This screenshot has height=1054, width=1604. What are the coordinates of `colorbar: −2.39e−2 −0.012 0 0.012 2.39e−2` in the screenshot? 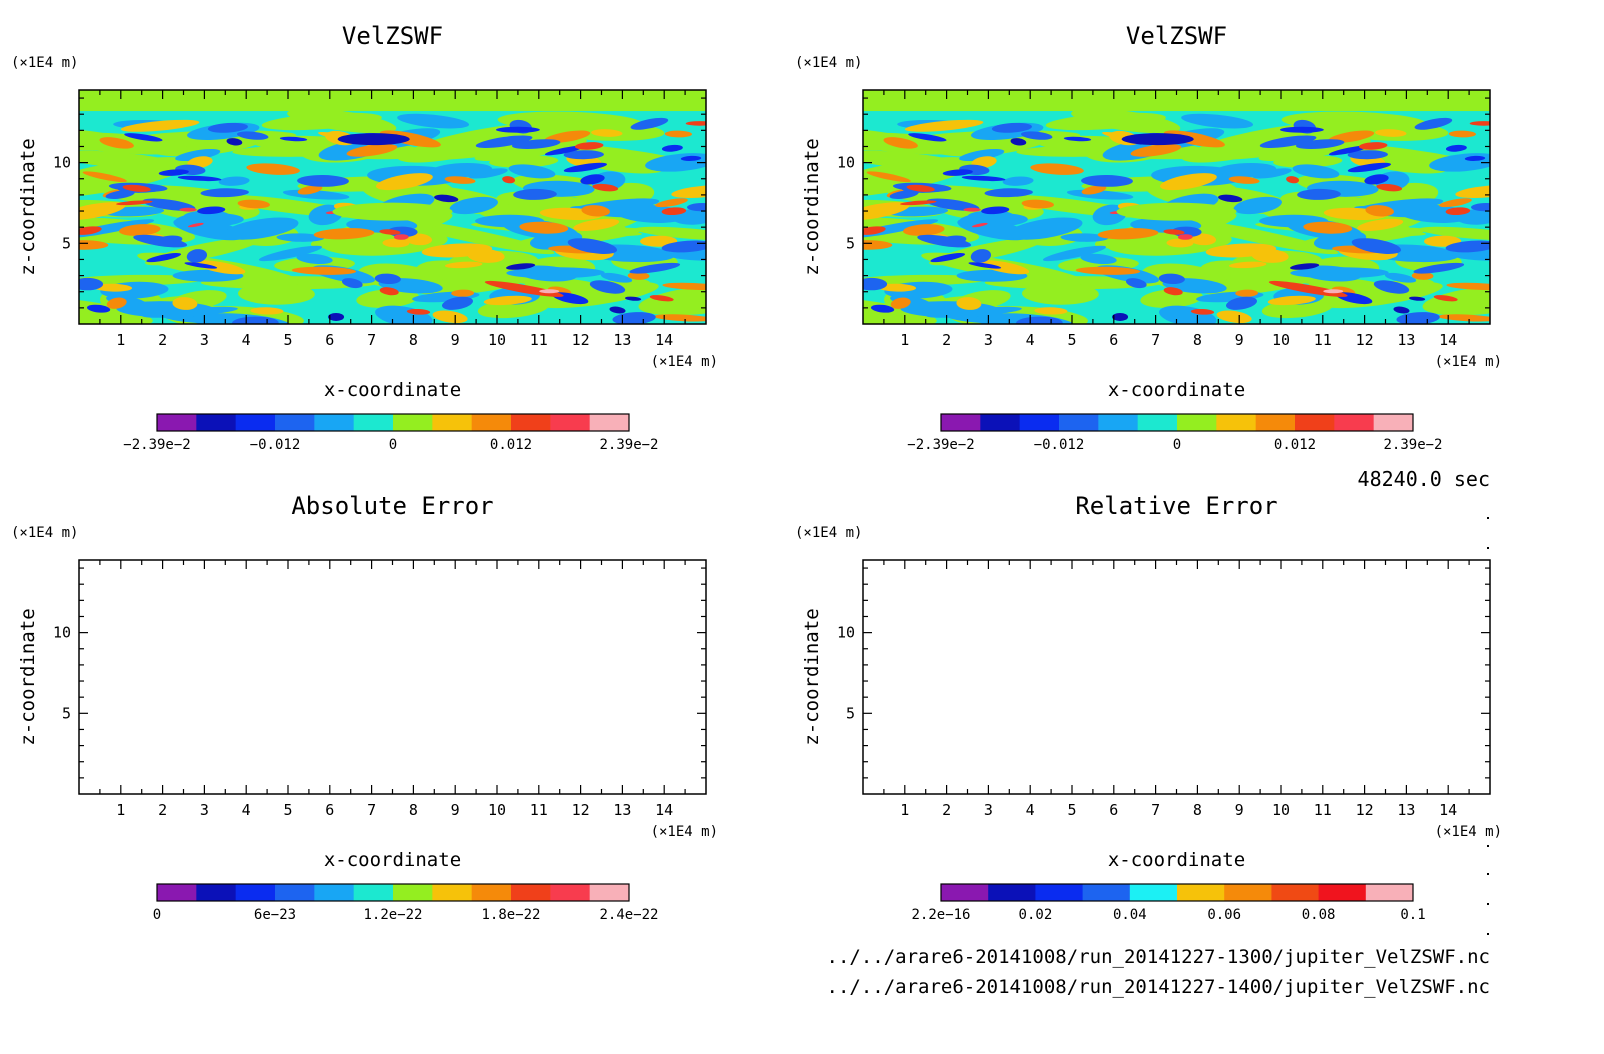 It's located at (391, 433).